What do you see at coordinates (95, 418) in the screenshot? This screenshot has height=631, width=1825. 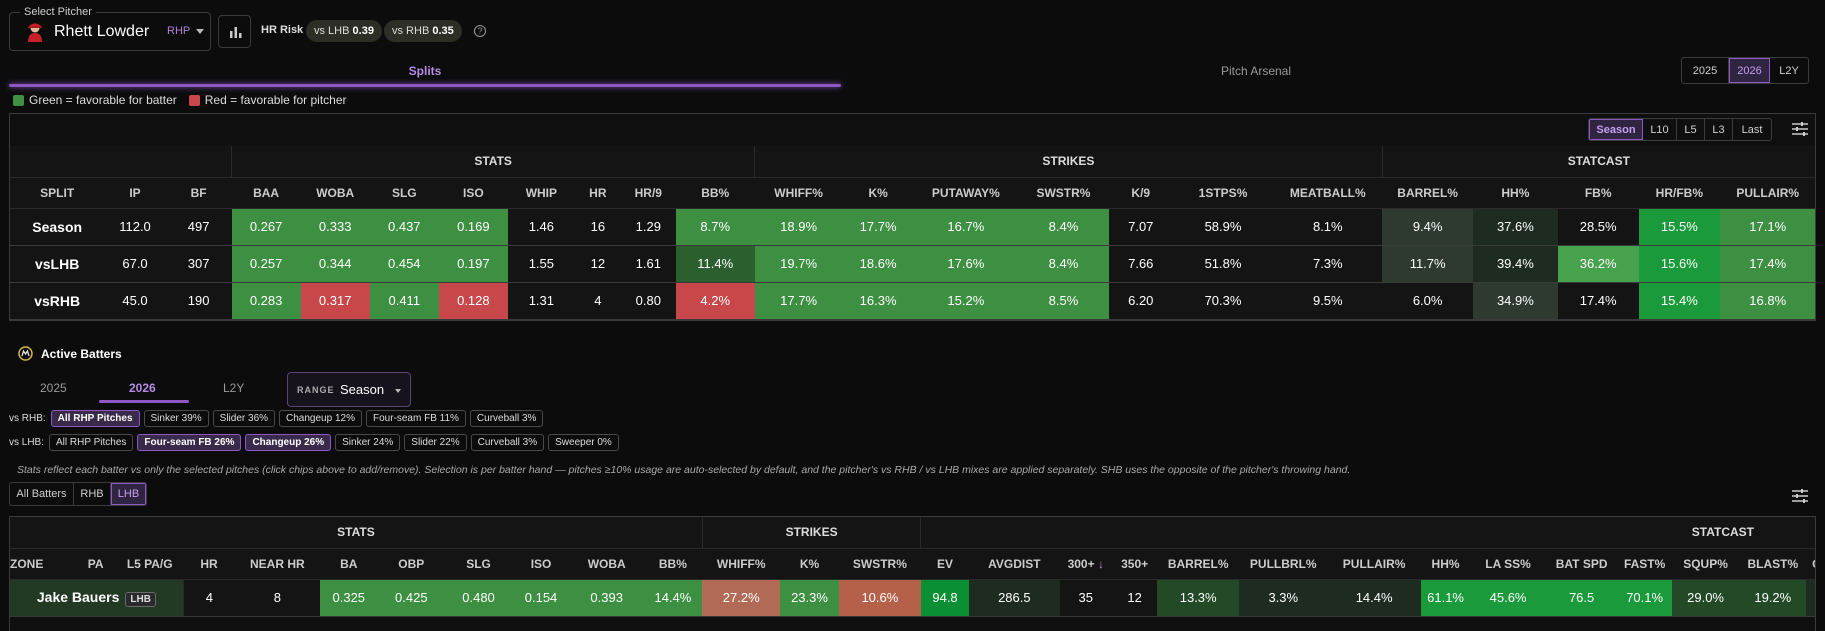 I see `chip-rhb-all: All RHP Pitches` at bounding box center [95, 418].